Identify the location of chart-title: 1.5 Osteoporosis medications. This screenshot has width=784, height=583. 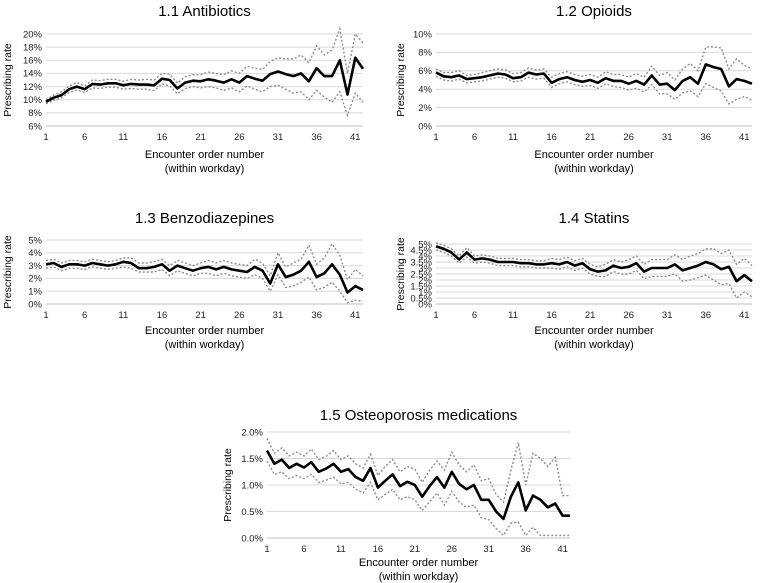
(419, 415).